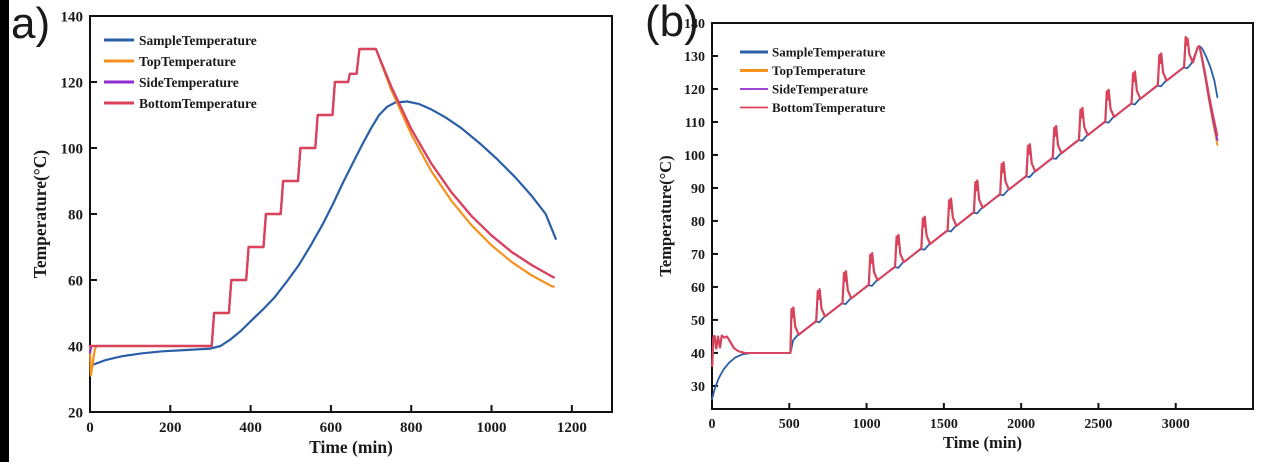 The height and width of the screenshot is (468, 1280). Describe the element at coordinates (4, 231) in the screenshot. I see `left-edge-black-bar` at that location.